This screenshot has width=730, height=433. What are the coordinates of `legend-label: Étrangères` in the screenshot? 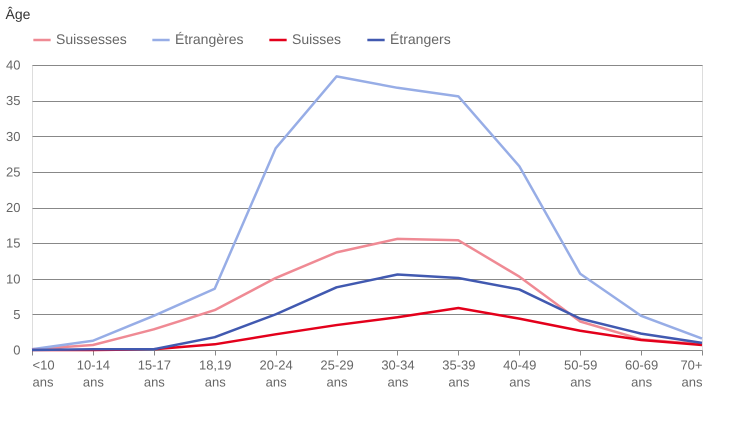 It's located at (209, 39).